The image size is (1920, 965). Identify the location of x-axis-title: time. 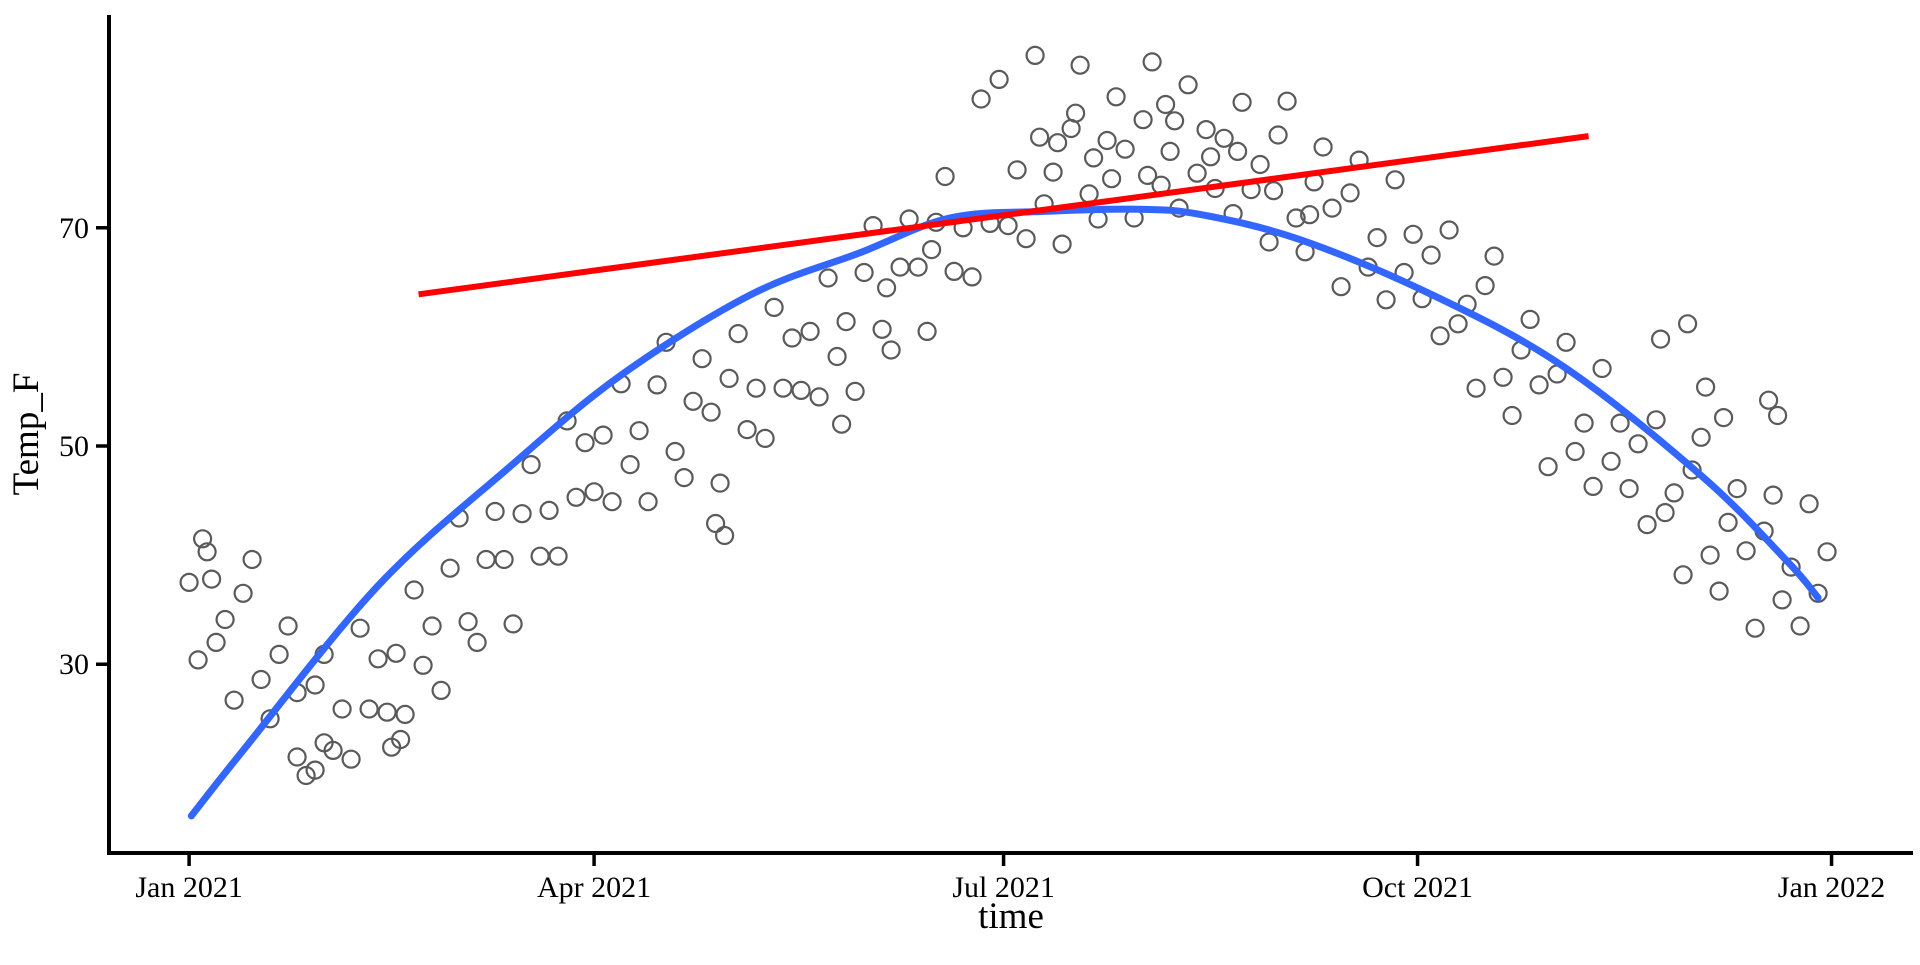
(1011, 916).